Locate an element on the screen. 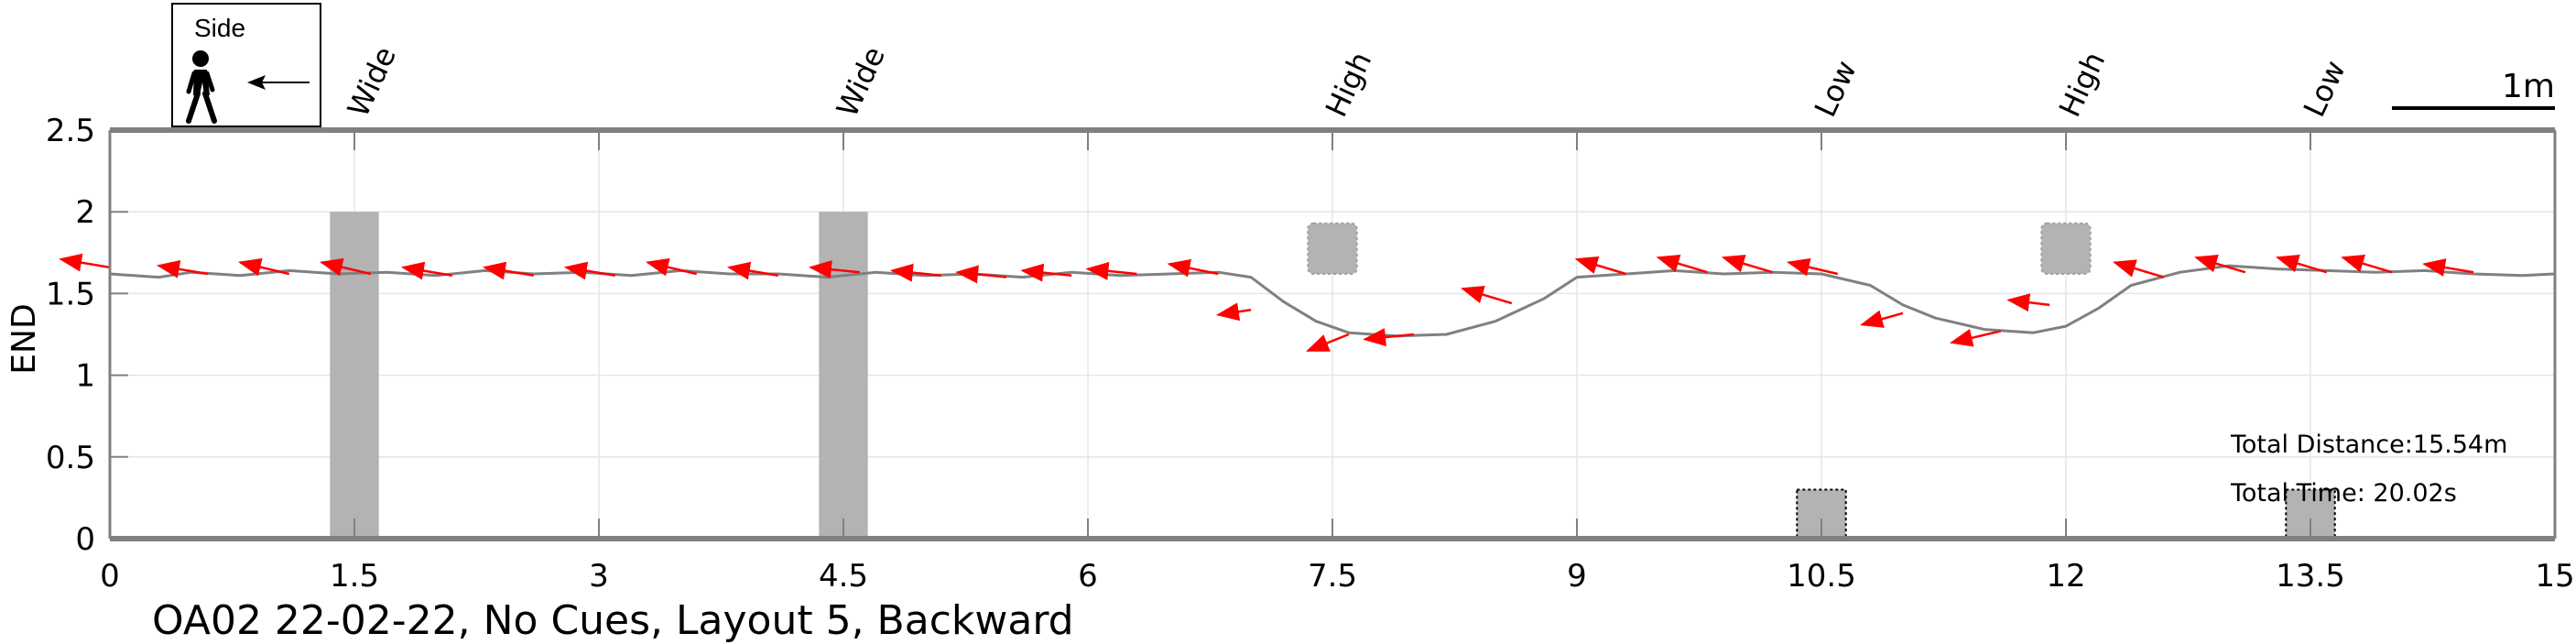 Image resolution: width=2576 pixels, height=644 pixels. x-tick-label: 10.5 is located at coordinates (1821, 577).